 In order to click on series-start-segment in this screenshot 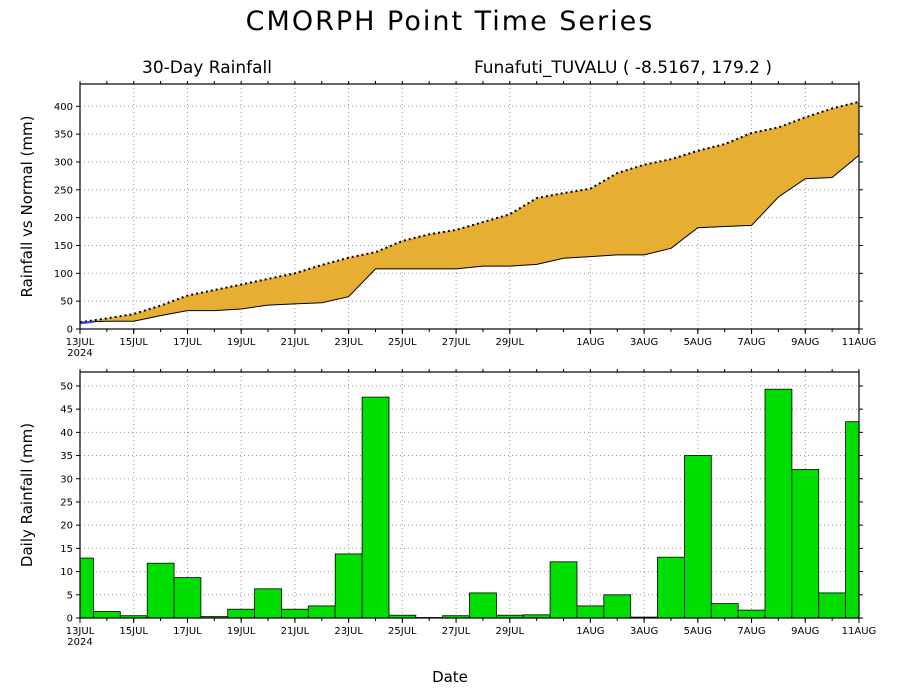, I will do `click(86, 322)`.